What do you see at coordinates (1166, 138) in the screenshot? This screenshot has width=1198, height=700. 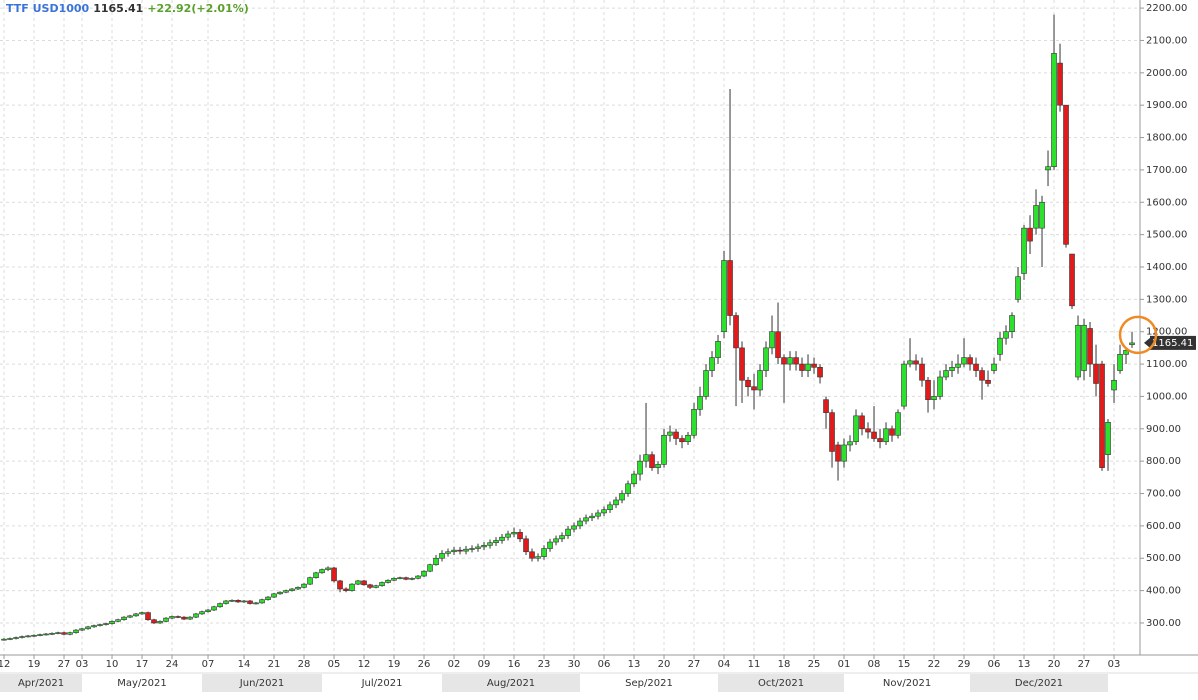 I see `y-tick-label: 1800.00` at bounding box center [1166, 138].